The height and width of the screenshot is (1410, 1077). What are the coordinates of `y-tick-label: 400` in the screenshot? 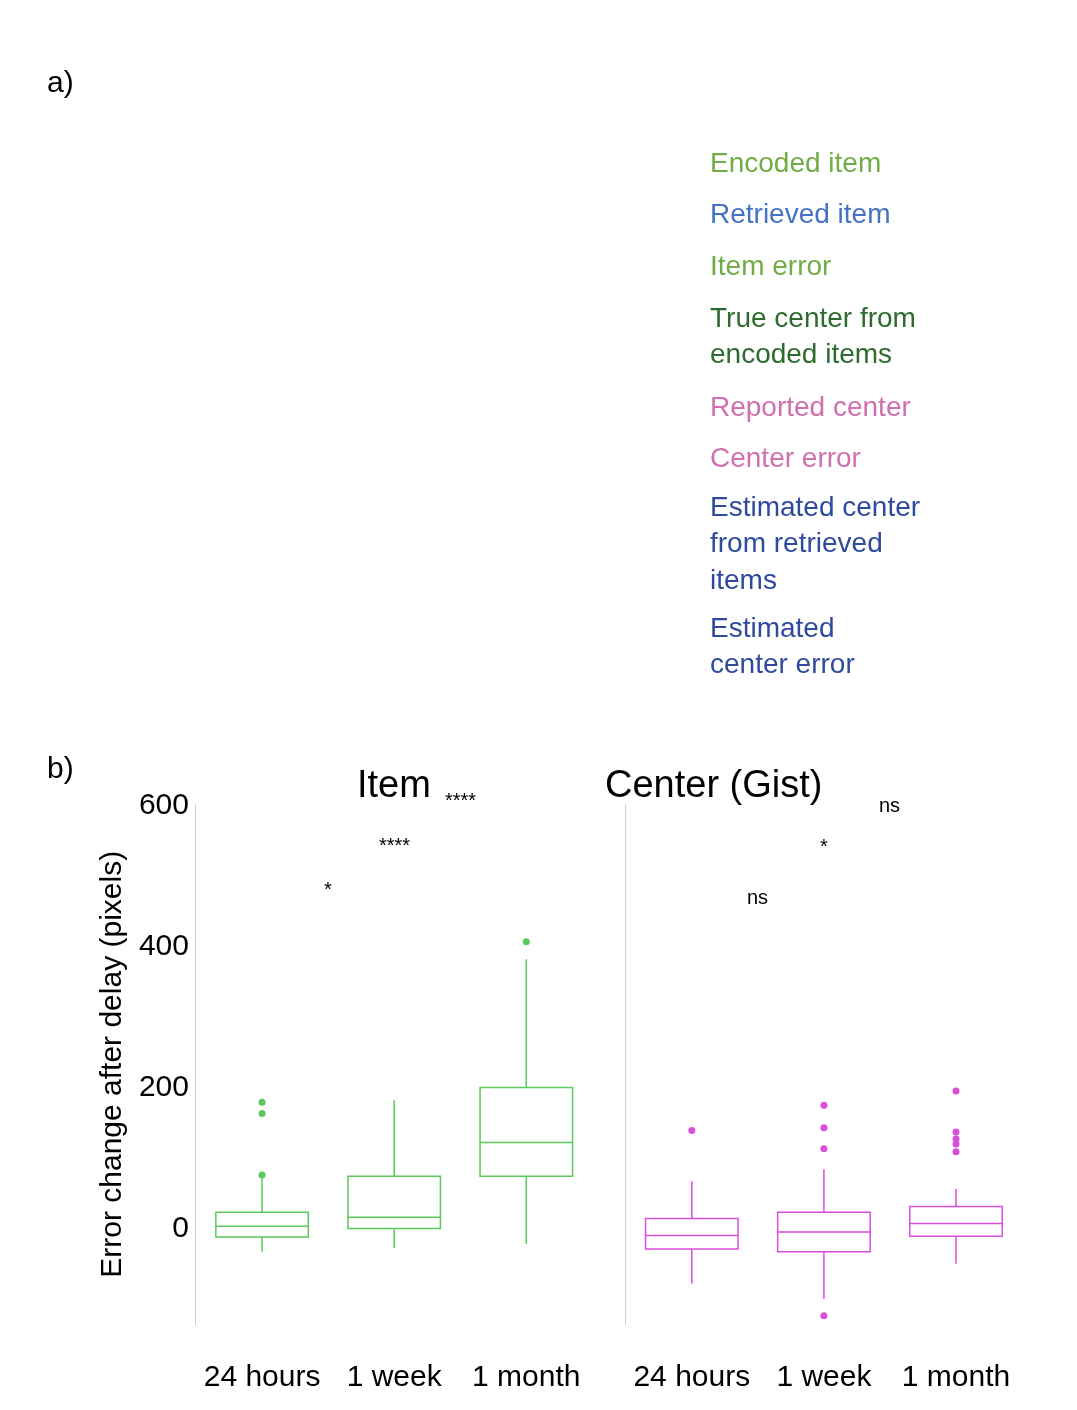 It's located at (164, 945).